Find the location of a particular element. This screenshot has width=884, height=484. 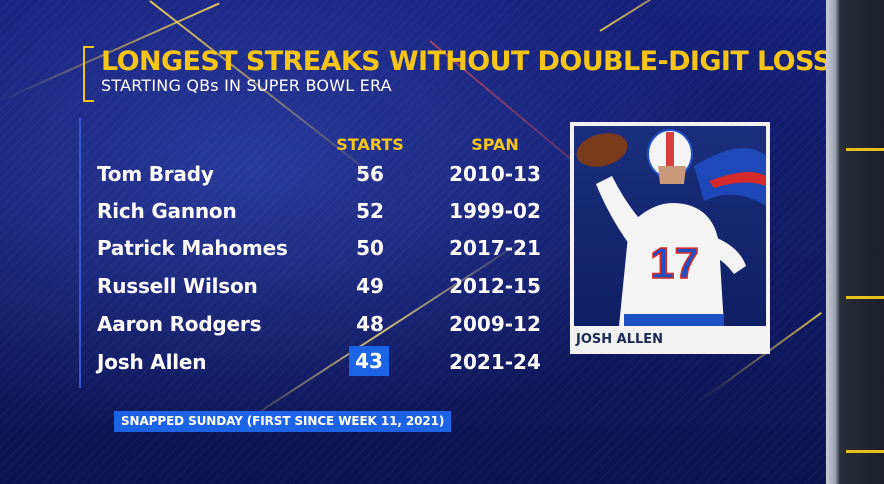

player-photo: 17 is located at coordinates (670, 226).